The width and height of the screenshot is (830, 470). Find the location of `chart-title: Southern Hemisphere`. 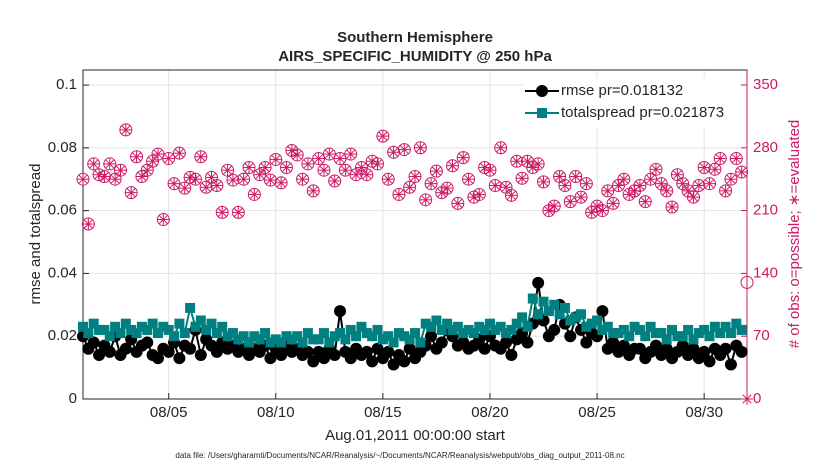

chart-title: Southern Hemisphere is located at coordinates (415, 37).